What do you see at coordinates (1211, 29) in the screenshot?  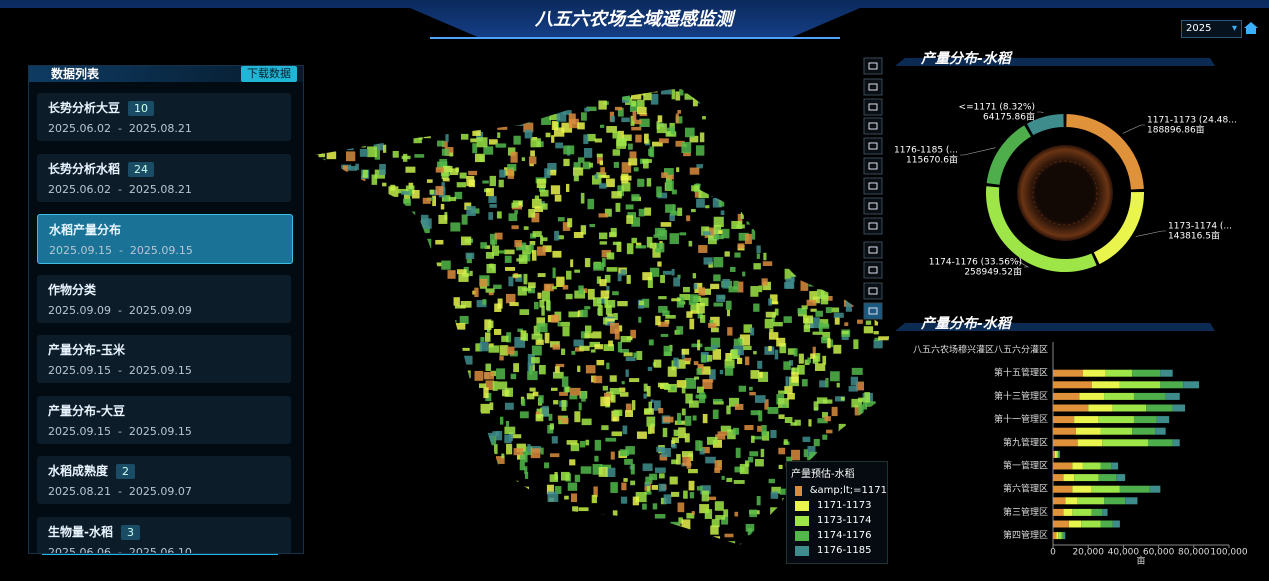 I see `year-select: 2025 ▾` at bounding box center [1211, 29].